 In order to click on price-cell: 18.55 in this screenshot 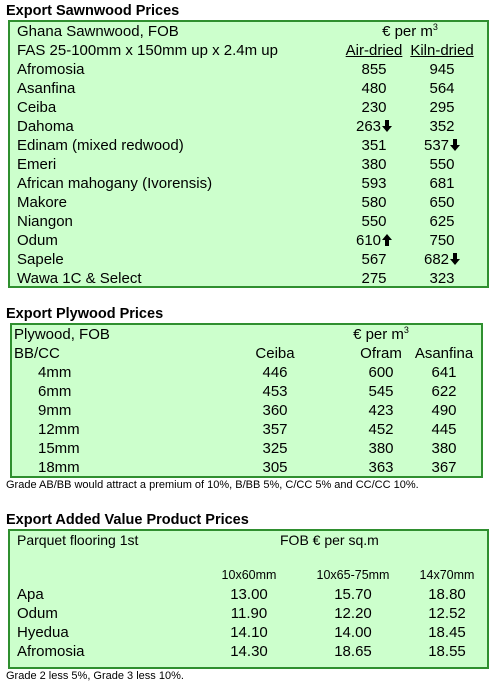, I will do `click(447, 651)`.